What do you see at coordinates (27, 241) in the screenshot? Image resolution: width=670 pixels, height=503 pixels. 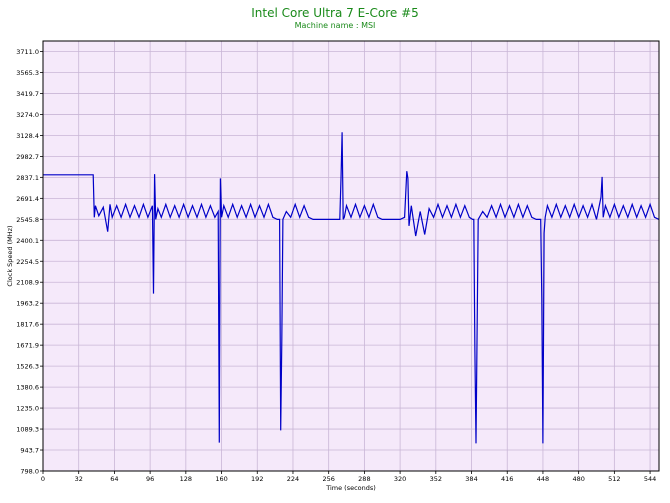 I see `y-tick-label: 2400.1` at bounding box center [27, 241].